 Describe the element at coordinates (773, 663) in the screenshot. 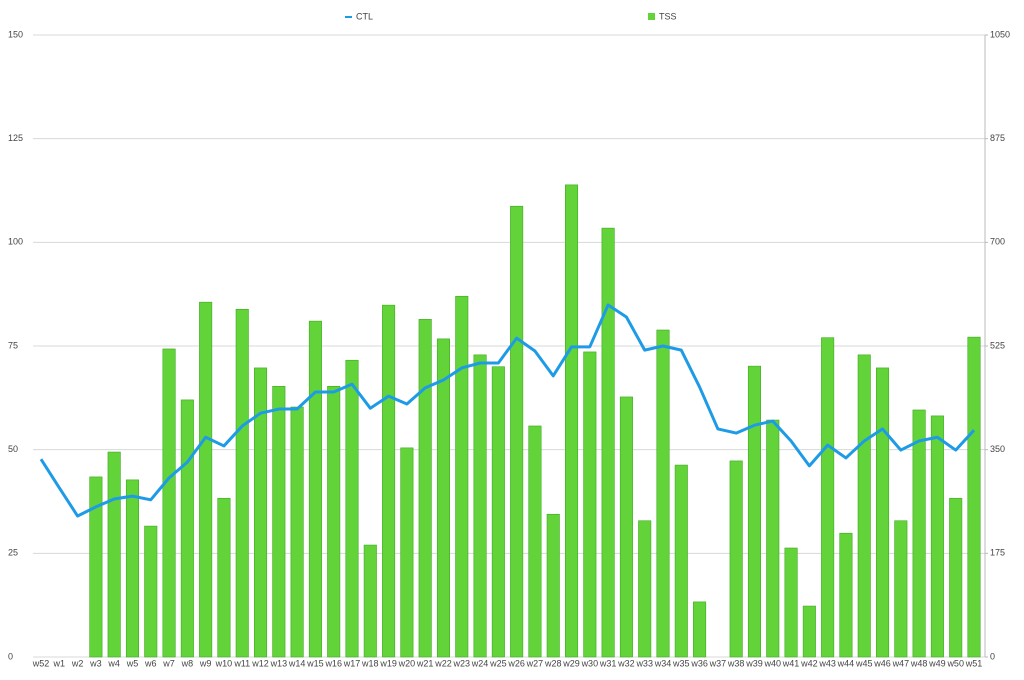

I see `x-tick-label: w40` at that location.